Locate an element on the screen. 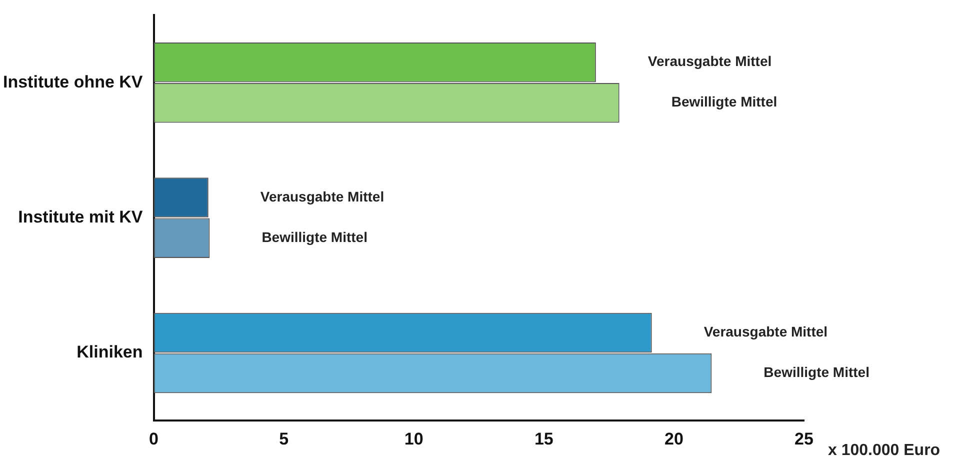 This screenshot has height=463, width=964. y-tick-label: Institute mit KV is located at coordinates (81, 216).